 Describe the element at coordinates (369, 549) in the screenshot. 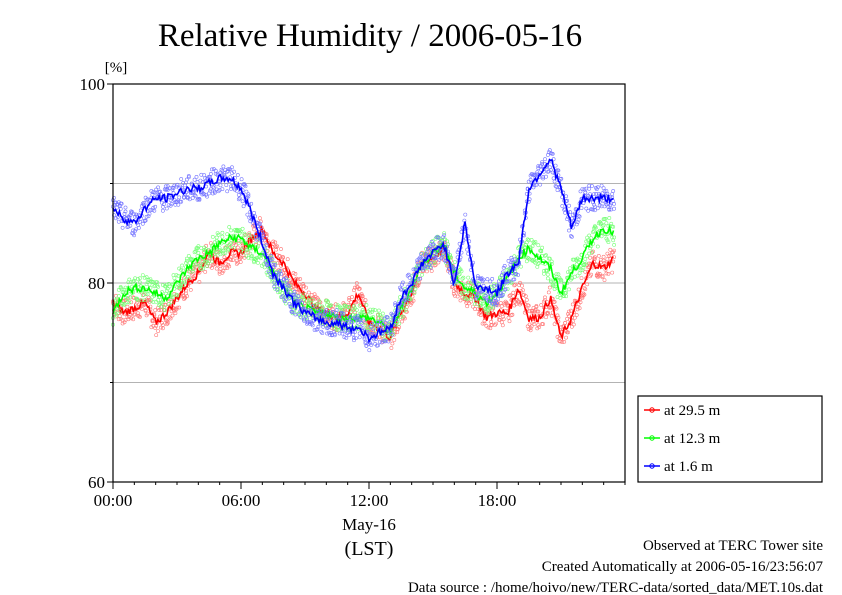

I see `x-axis-label: (LST)` at that location.